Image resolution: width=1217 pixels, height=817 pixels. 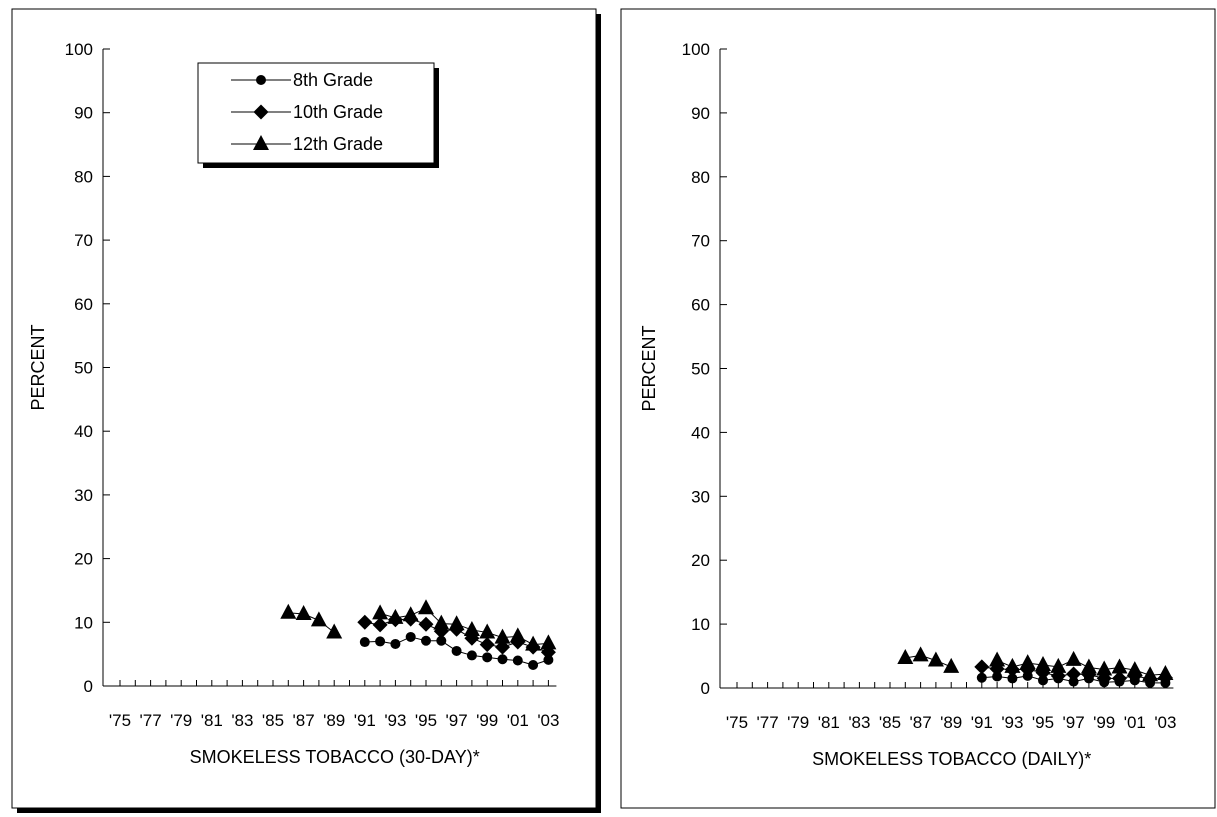 What do you see at coordinates (700, 624) in the screenshot?
I see `y-tick-label: 10` at bounding box center [700, 624].